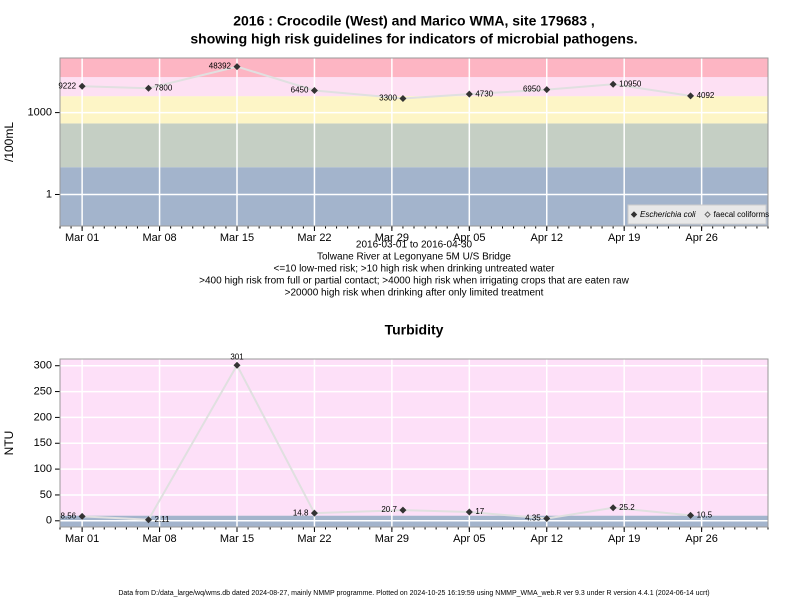  What do you see at coordinates (533, 518) in the screenshot?
I see `data-label: 4.35` at bounding box center [533, 518].